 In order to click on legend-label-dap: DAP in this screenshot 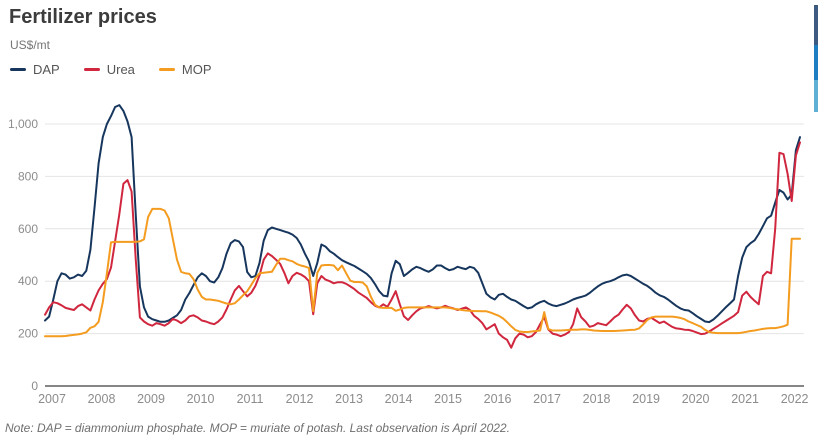, I will do `click(46, 69)`.